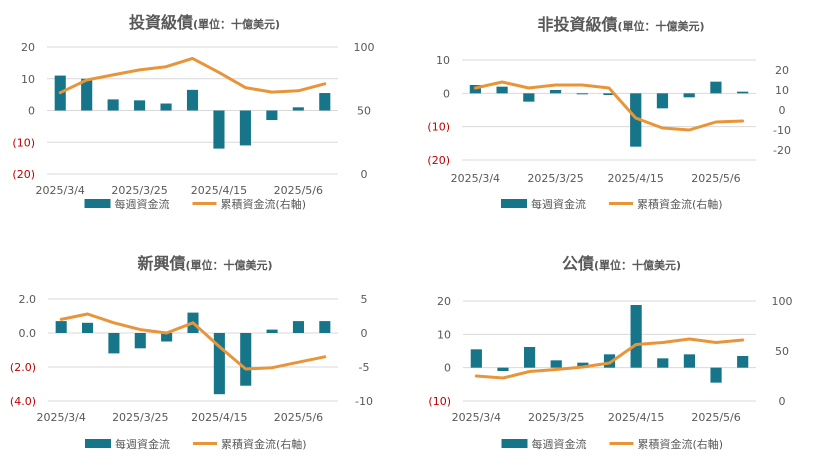  I want to click on chart-title: 非投資級債(單位：十億美元), so click(620, 24).